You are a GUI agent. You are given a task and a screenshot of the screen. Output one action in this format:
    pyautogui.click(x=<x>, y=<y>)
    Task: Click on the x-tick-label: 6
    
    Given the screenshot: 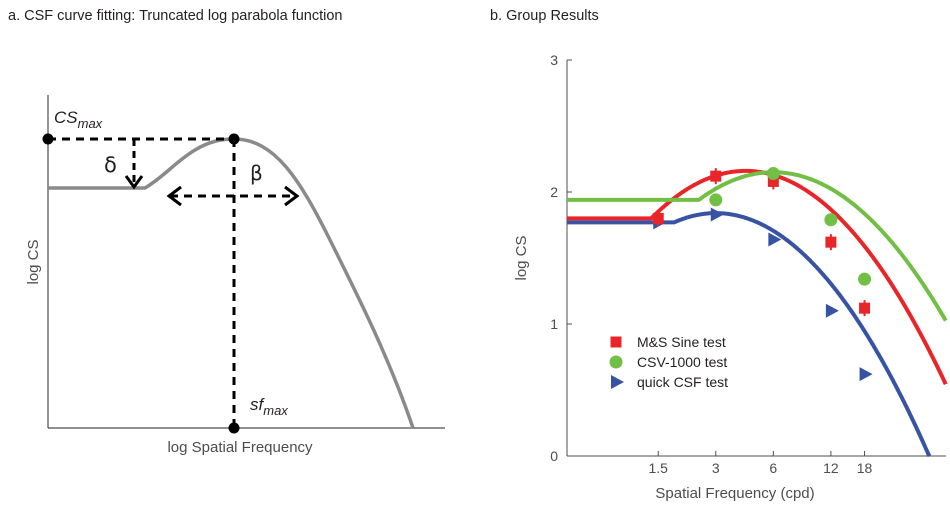 What is the action you would take?
    pyautogui.click(x=773, y=468)
    